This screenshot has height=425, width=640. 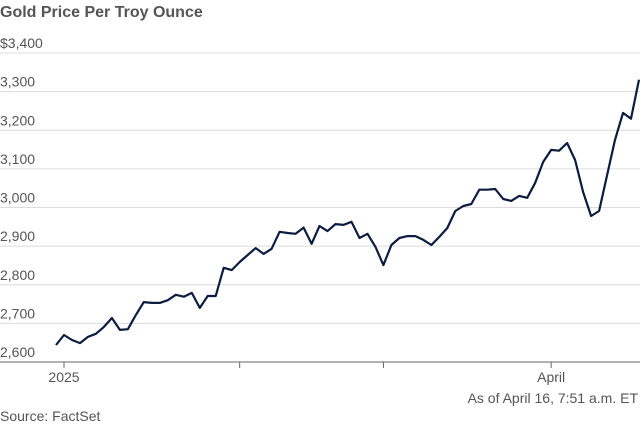 I want to click on y-tick-label: 3,200, so click(x=17, y=120).